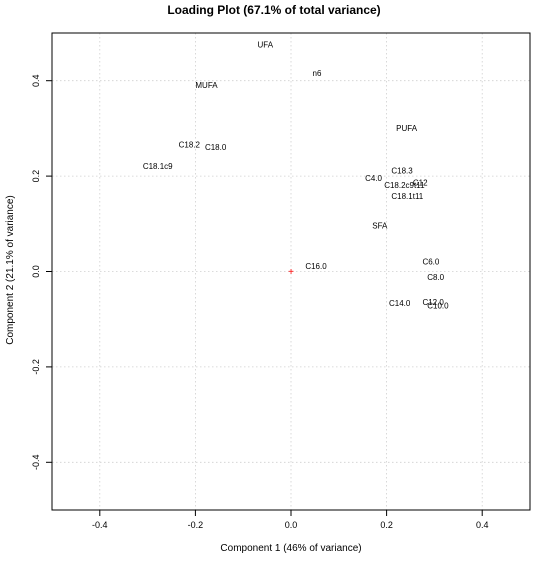 The image size is (536, 564). What do you see at coordinates (290, 548) in the screenshot?
I see `x-axis-title: Component 1 (46% of variance)` at bounding box center [290, 548].